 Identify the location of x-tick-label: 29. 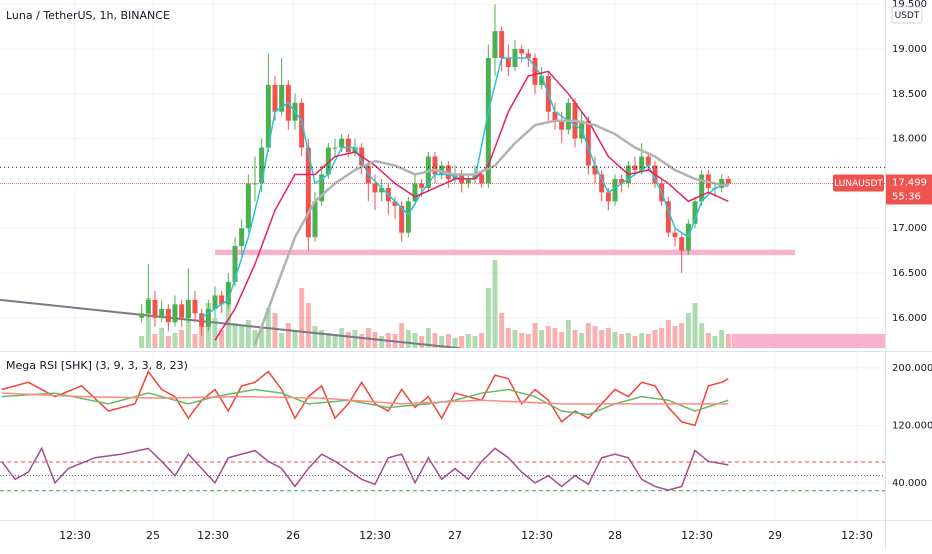
(775, 535).